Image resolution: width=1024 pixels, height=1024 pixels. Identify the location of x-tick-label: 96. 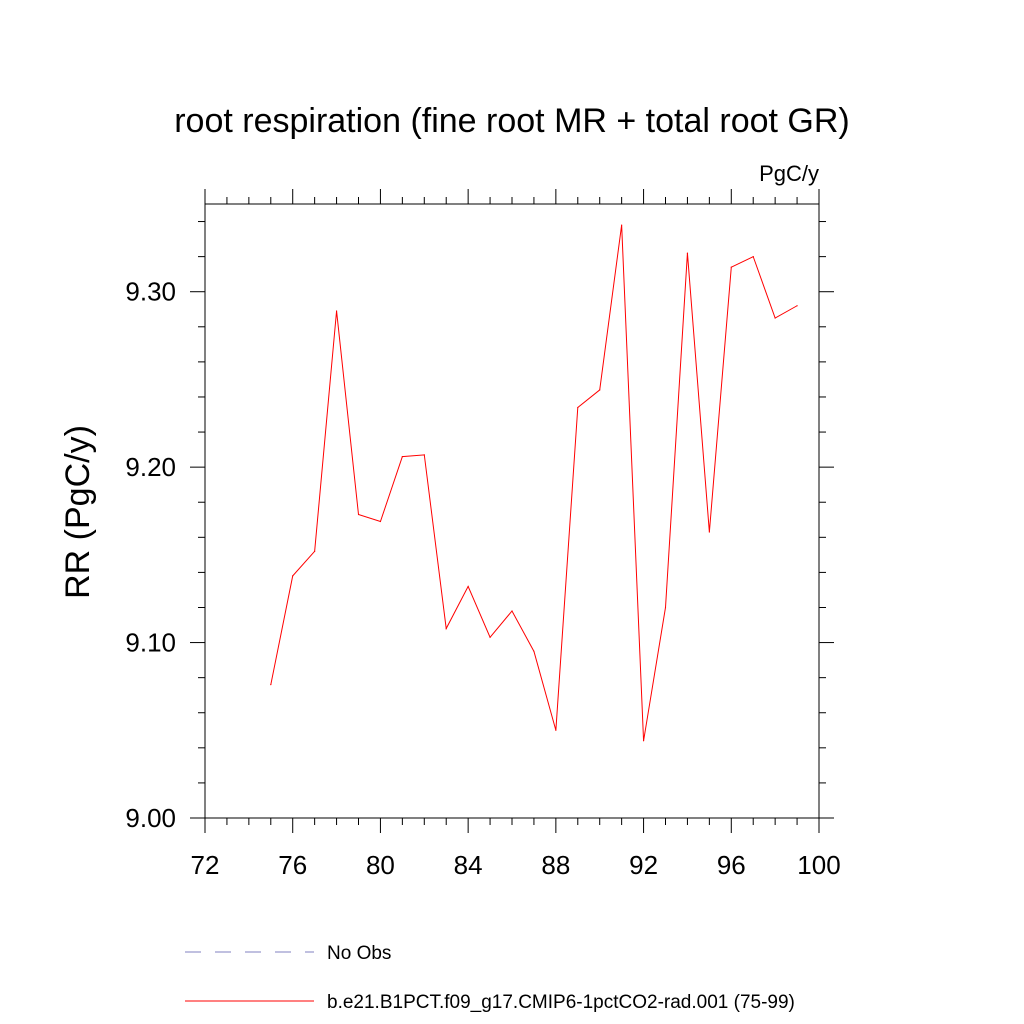
(731, 865).